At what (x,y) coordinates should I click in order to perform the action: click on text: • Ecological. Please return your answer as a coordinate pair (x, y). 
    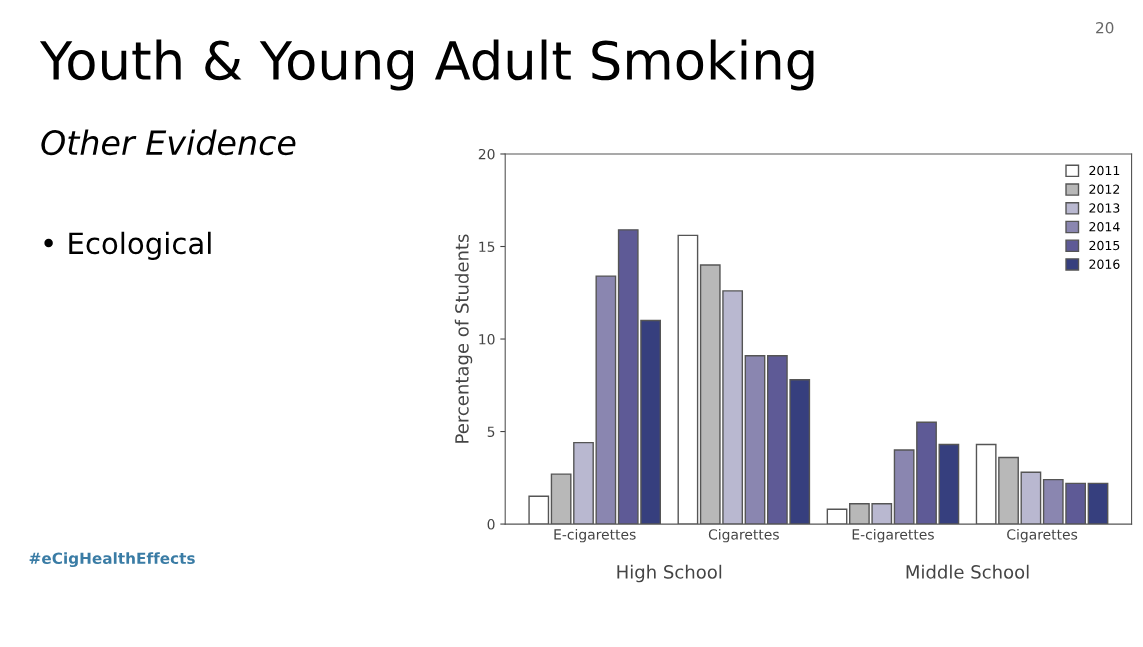
    Looking at the image, I should click on (127, 245).